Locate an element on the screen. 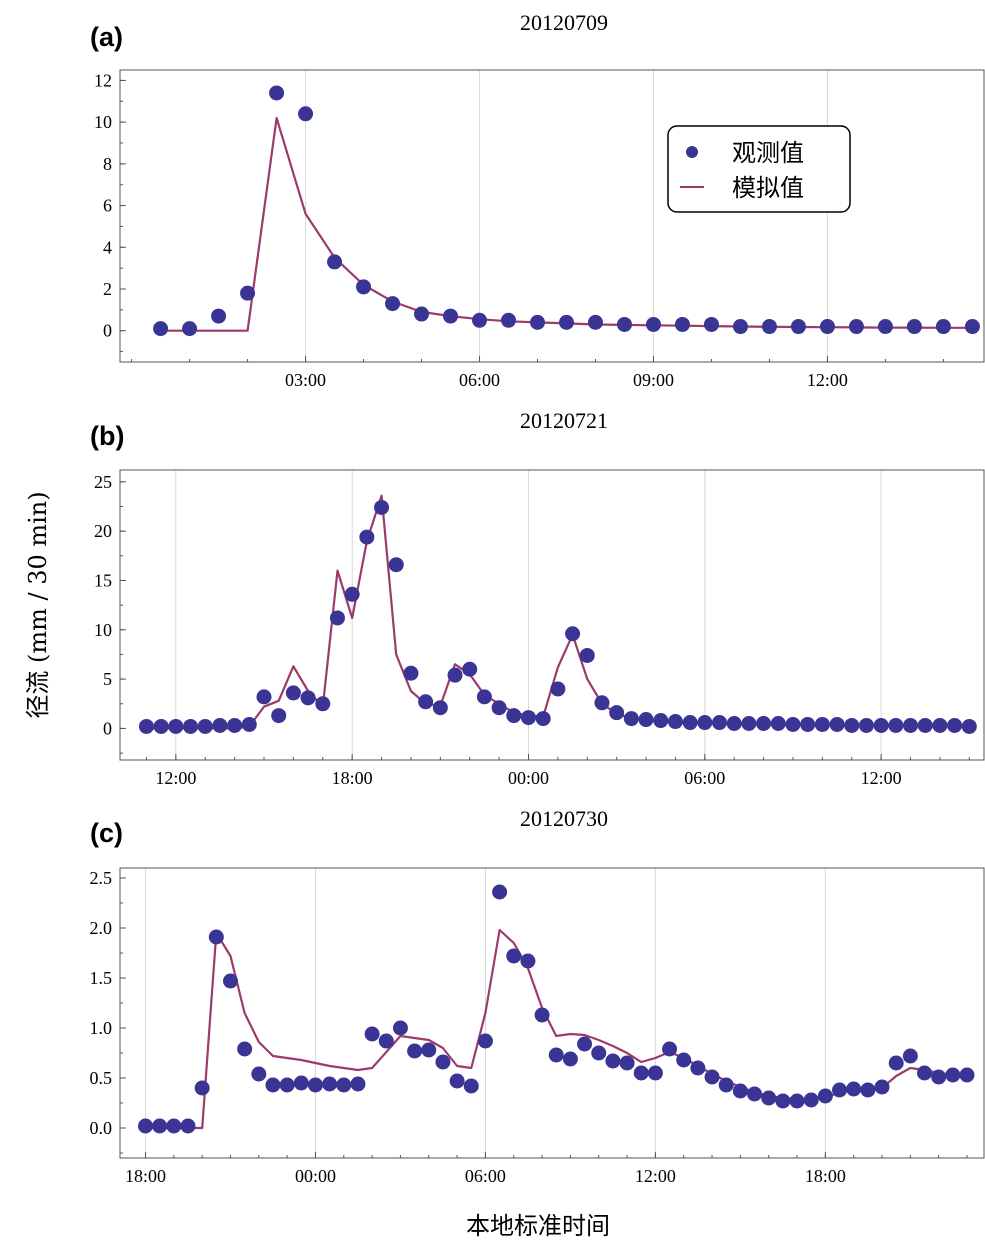 The height and width of the screenshot is (1245, 985). panel-letter: (b) is located at coordinates (107, 436).